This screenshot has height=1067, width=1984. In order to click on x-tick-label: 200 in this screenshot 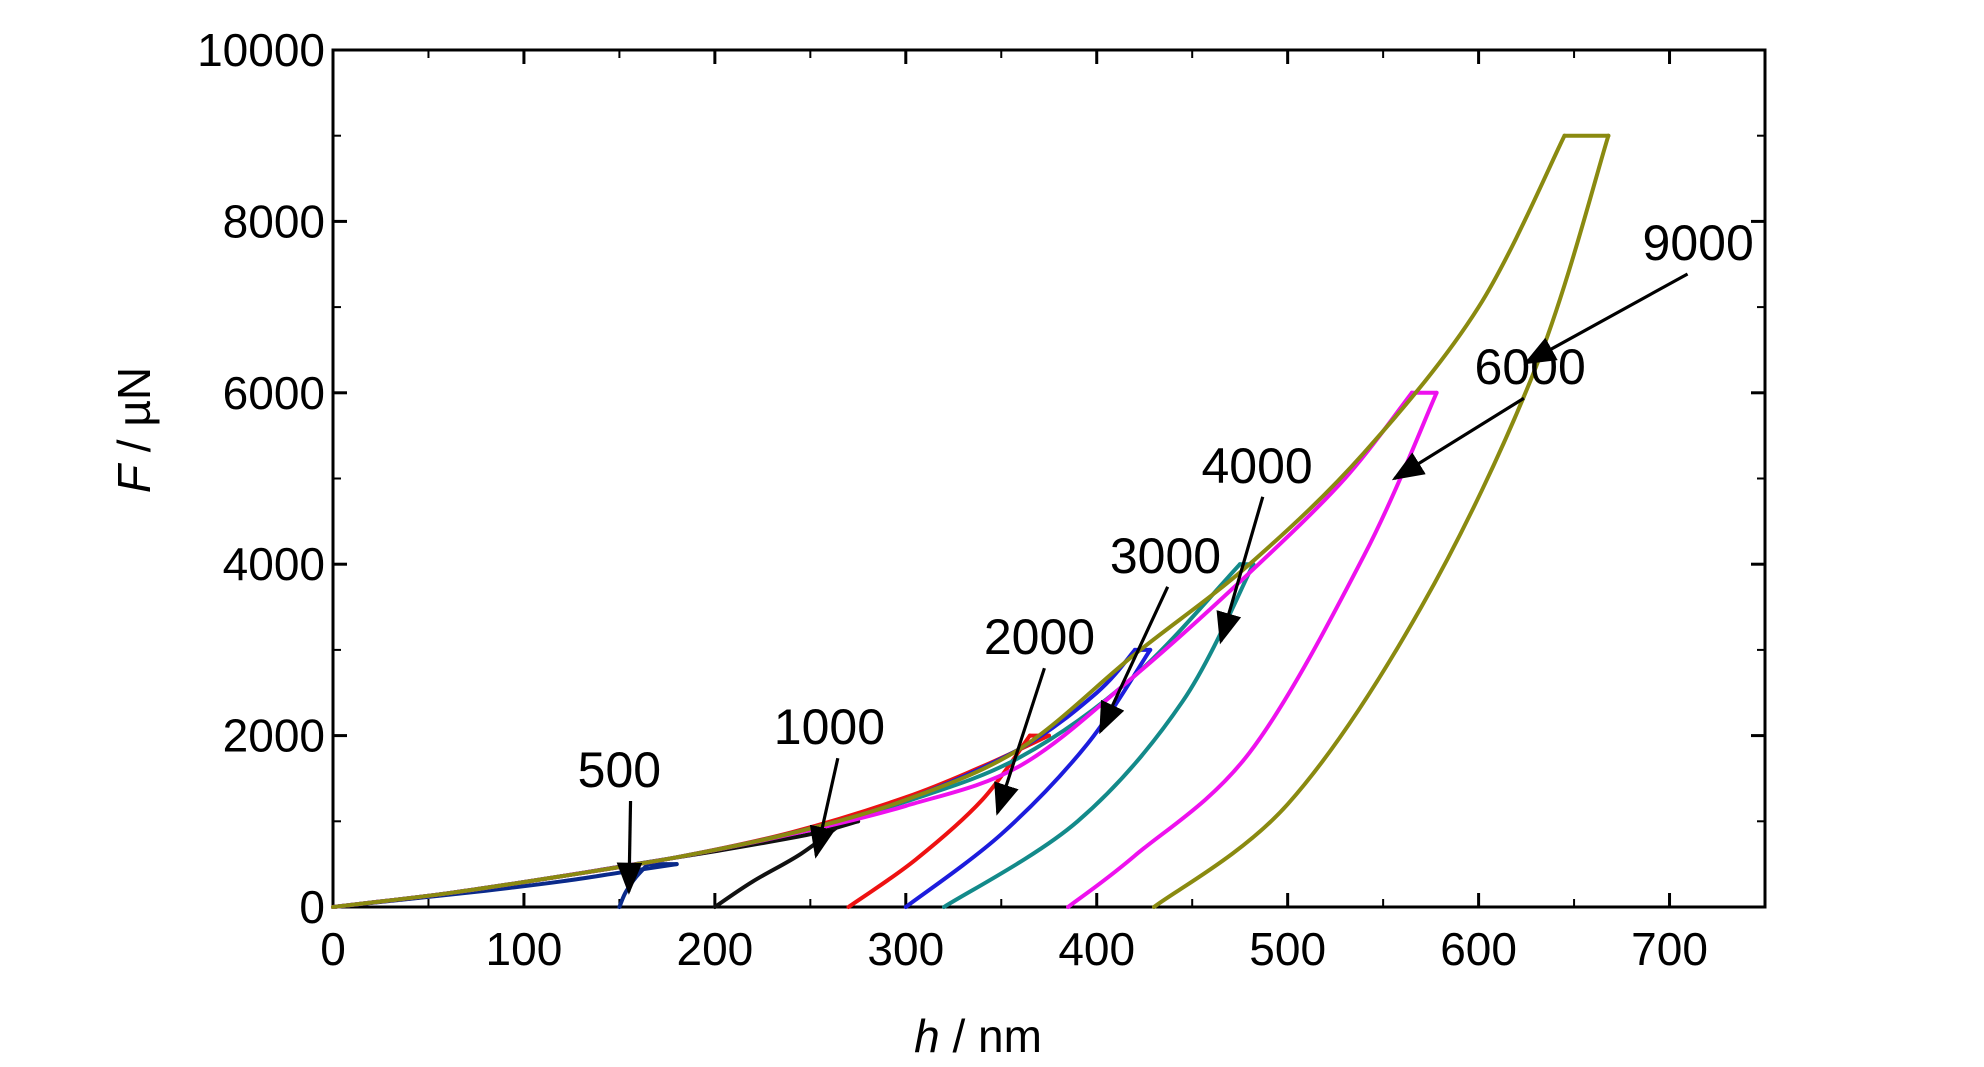, I will do `click(714, 949)`.